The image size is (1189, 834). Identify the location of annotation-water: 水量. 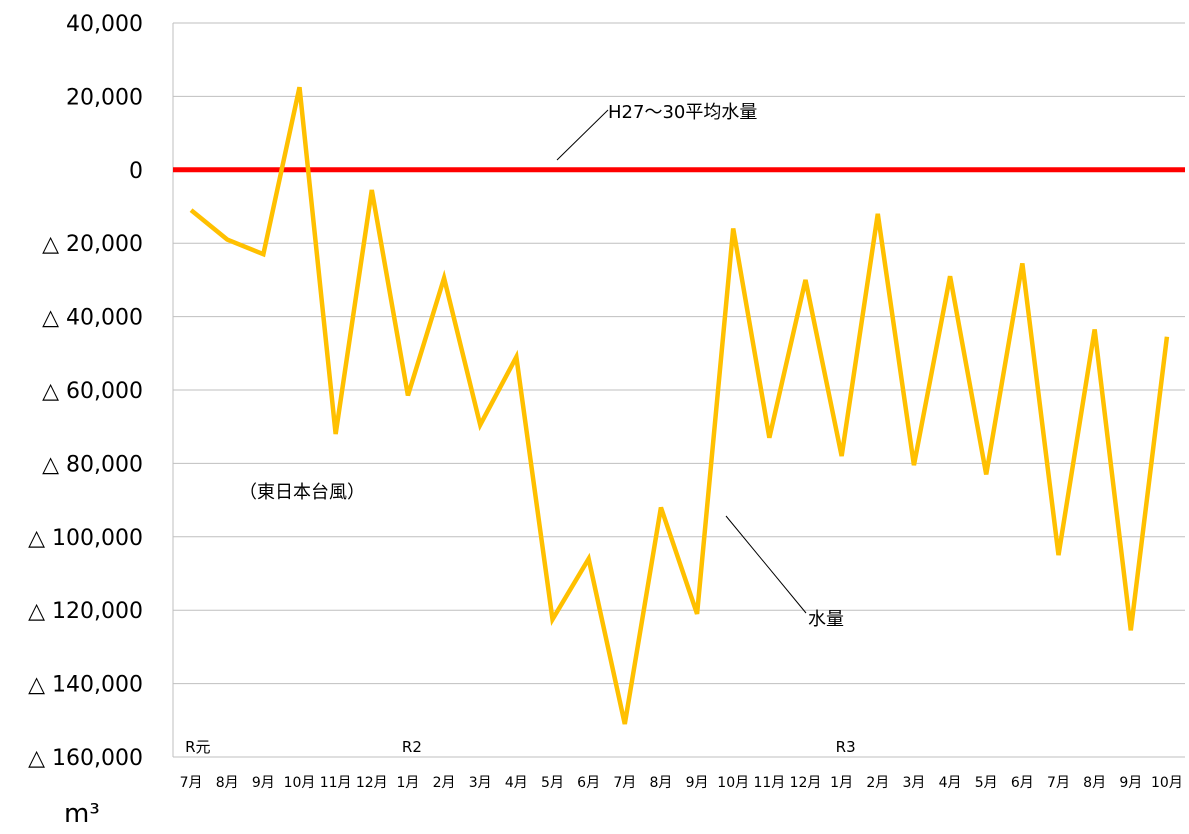
(826, 619).